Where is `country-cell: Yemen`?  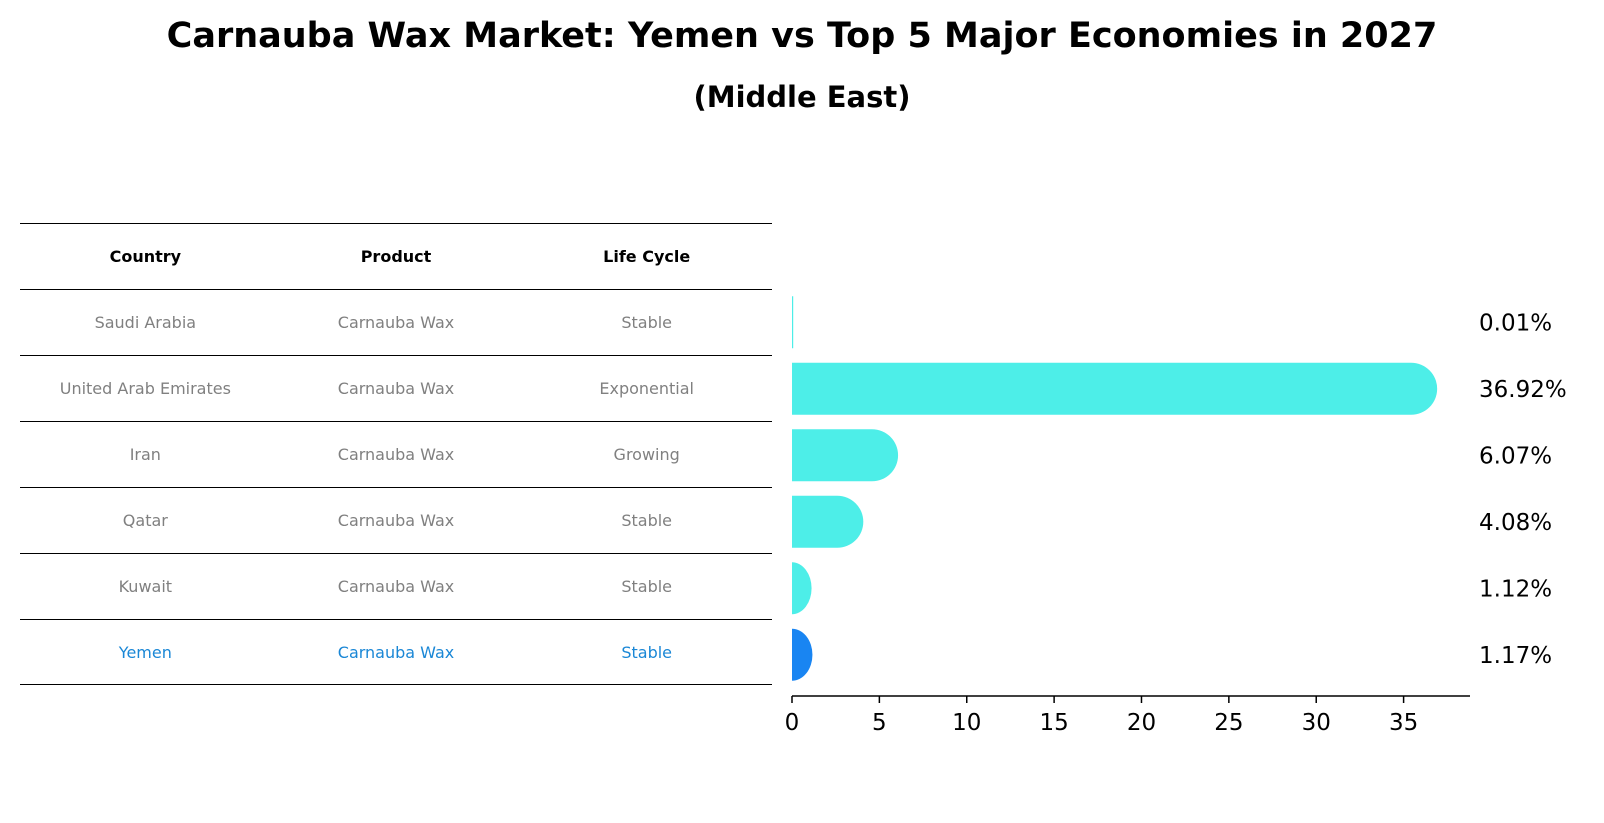 country-cell: Yemen is located at coordinates (145, 652).